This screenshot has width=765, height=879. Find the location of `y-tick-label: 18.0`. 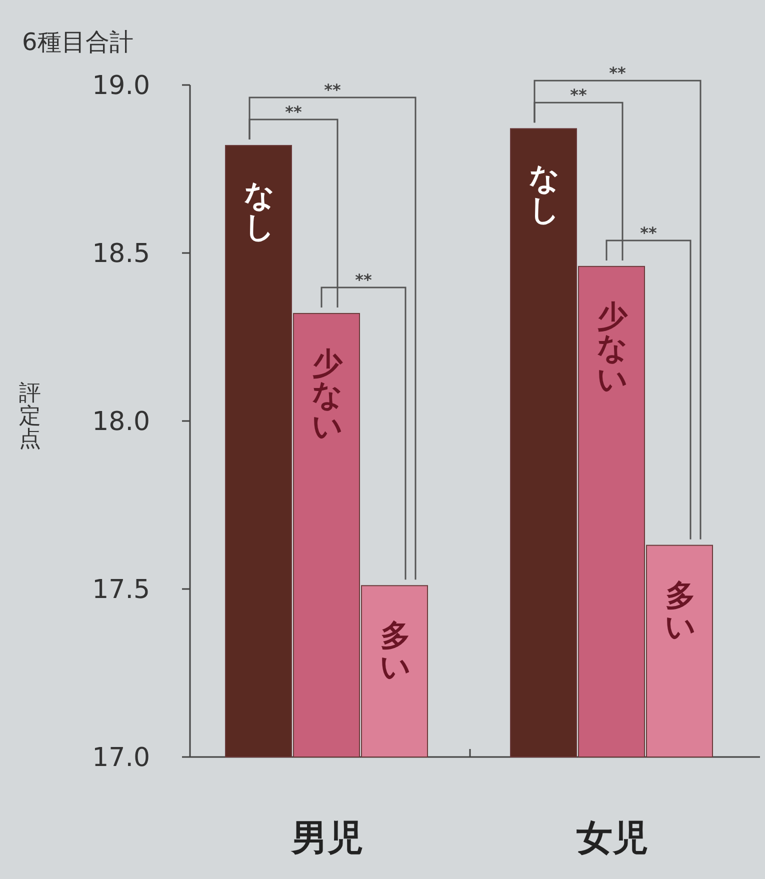

y-tick-label: 18.0 is located at coordinates (121, 422).